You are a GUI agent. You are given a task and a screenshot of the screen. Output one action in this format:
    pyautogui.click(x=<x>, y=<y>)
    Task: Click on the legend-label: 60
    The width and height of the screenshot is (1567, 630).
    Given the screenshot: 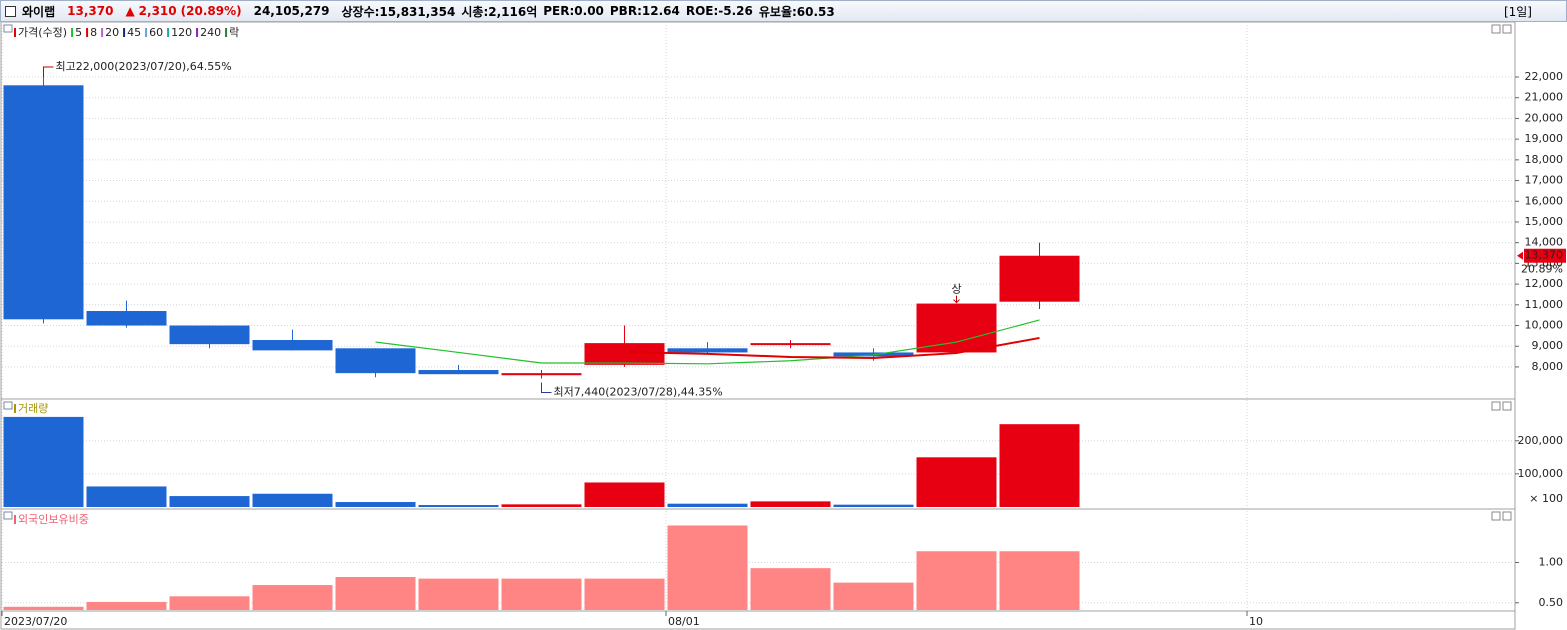 What is the action you would take?
    pyautogui.click(x=156, y=32)
    